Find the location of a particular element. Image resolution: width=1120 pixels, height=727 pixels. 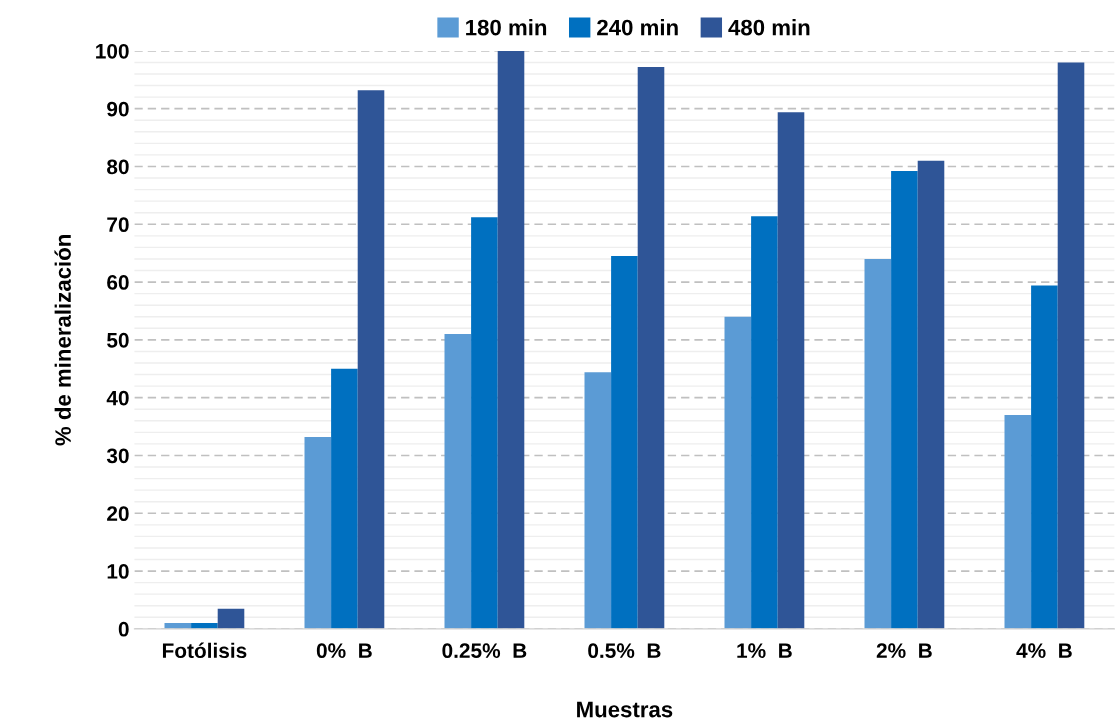

x-tick-label: 0.25% B is located at coordinates (484, 651).